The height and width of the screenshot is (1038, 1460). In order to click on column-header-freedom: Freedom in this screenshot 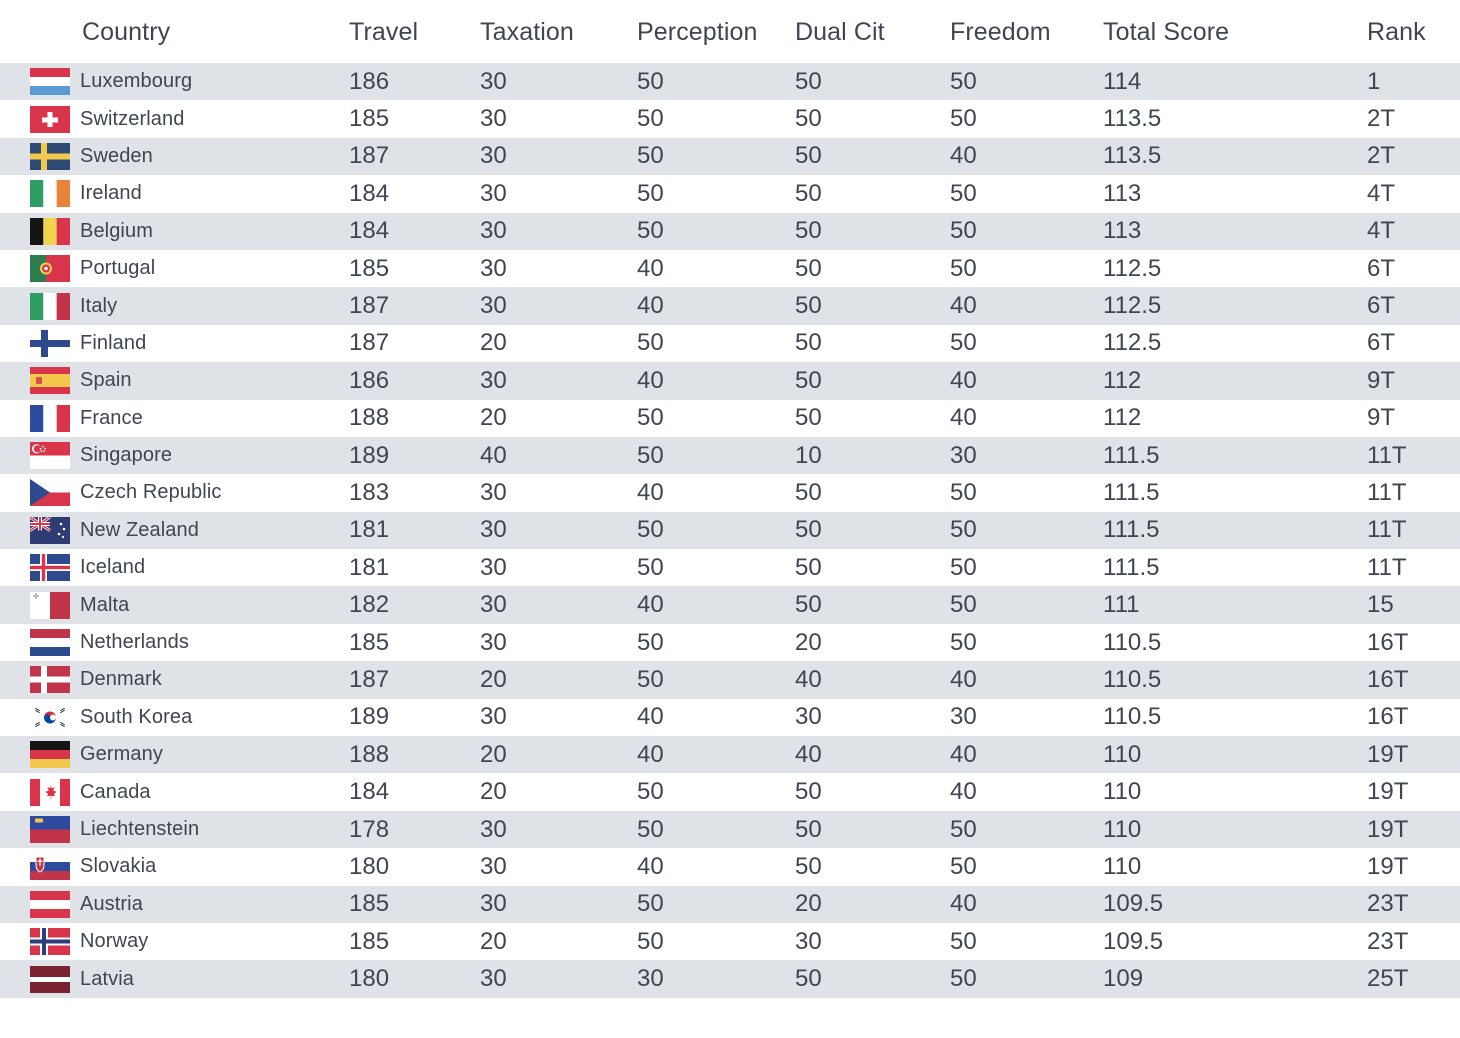, I will do `click(1000, 32)`.